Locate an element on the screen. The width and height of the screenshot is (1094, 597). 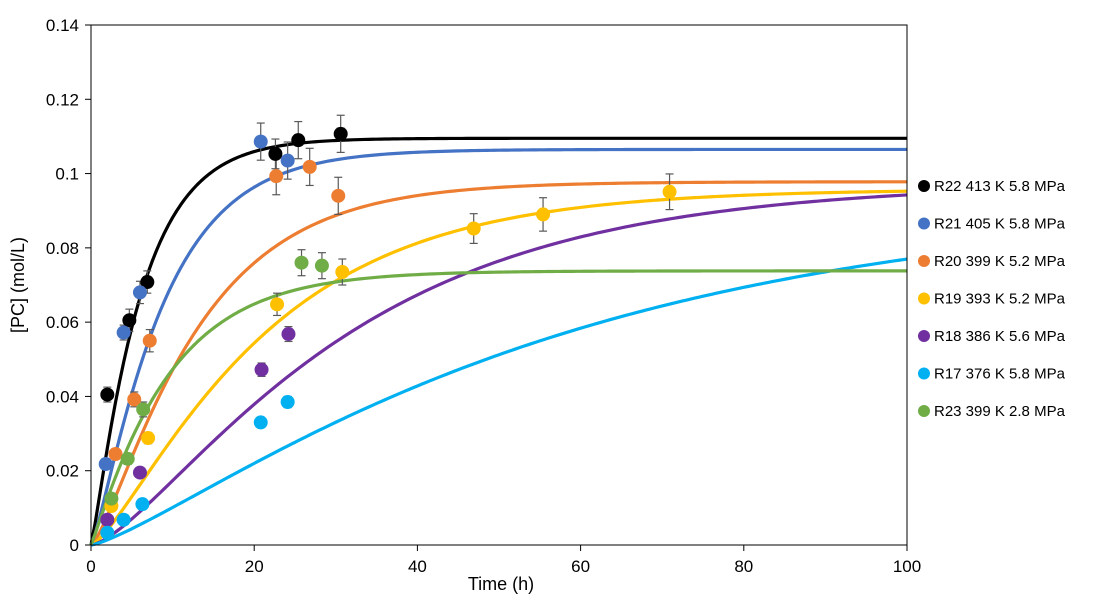
x-tick-label: 80 is located at coordinates (743, 566).